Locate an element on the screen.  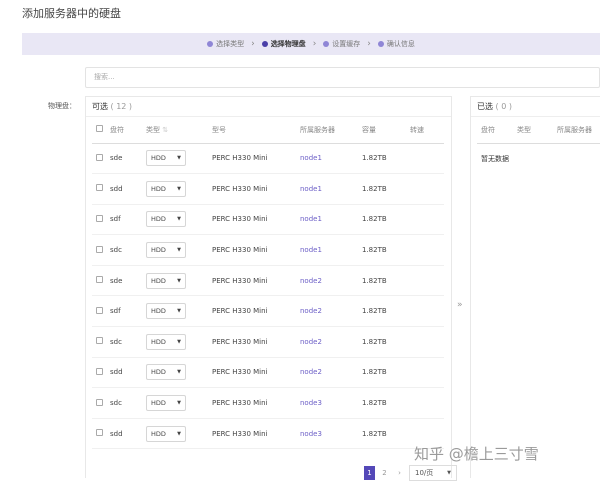
available-title: 可选 is located at coordinates (100, 106).